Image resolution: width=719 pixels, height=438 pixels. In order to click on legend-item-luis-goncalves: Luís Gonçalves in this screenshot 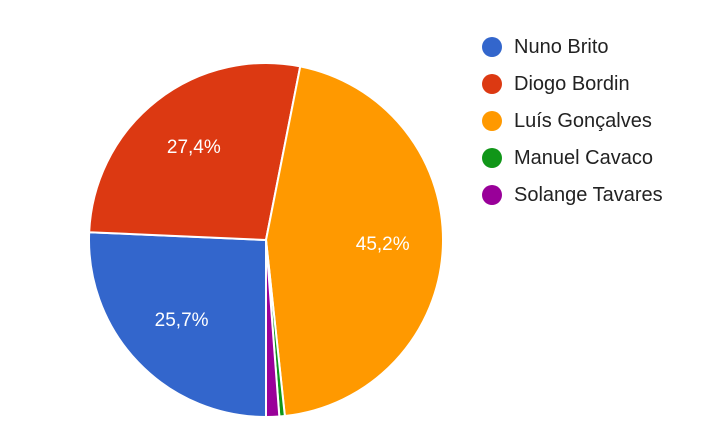, I will do `click(597, 121)`.